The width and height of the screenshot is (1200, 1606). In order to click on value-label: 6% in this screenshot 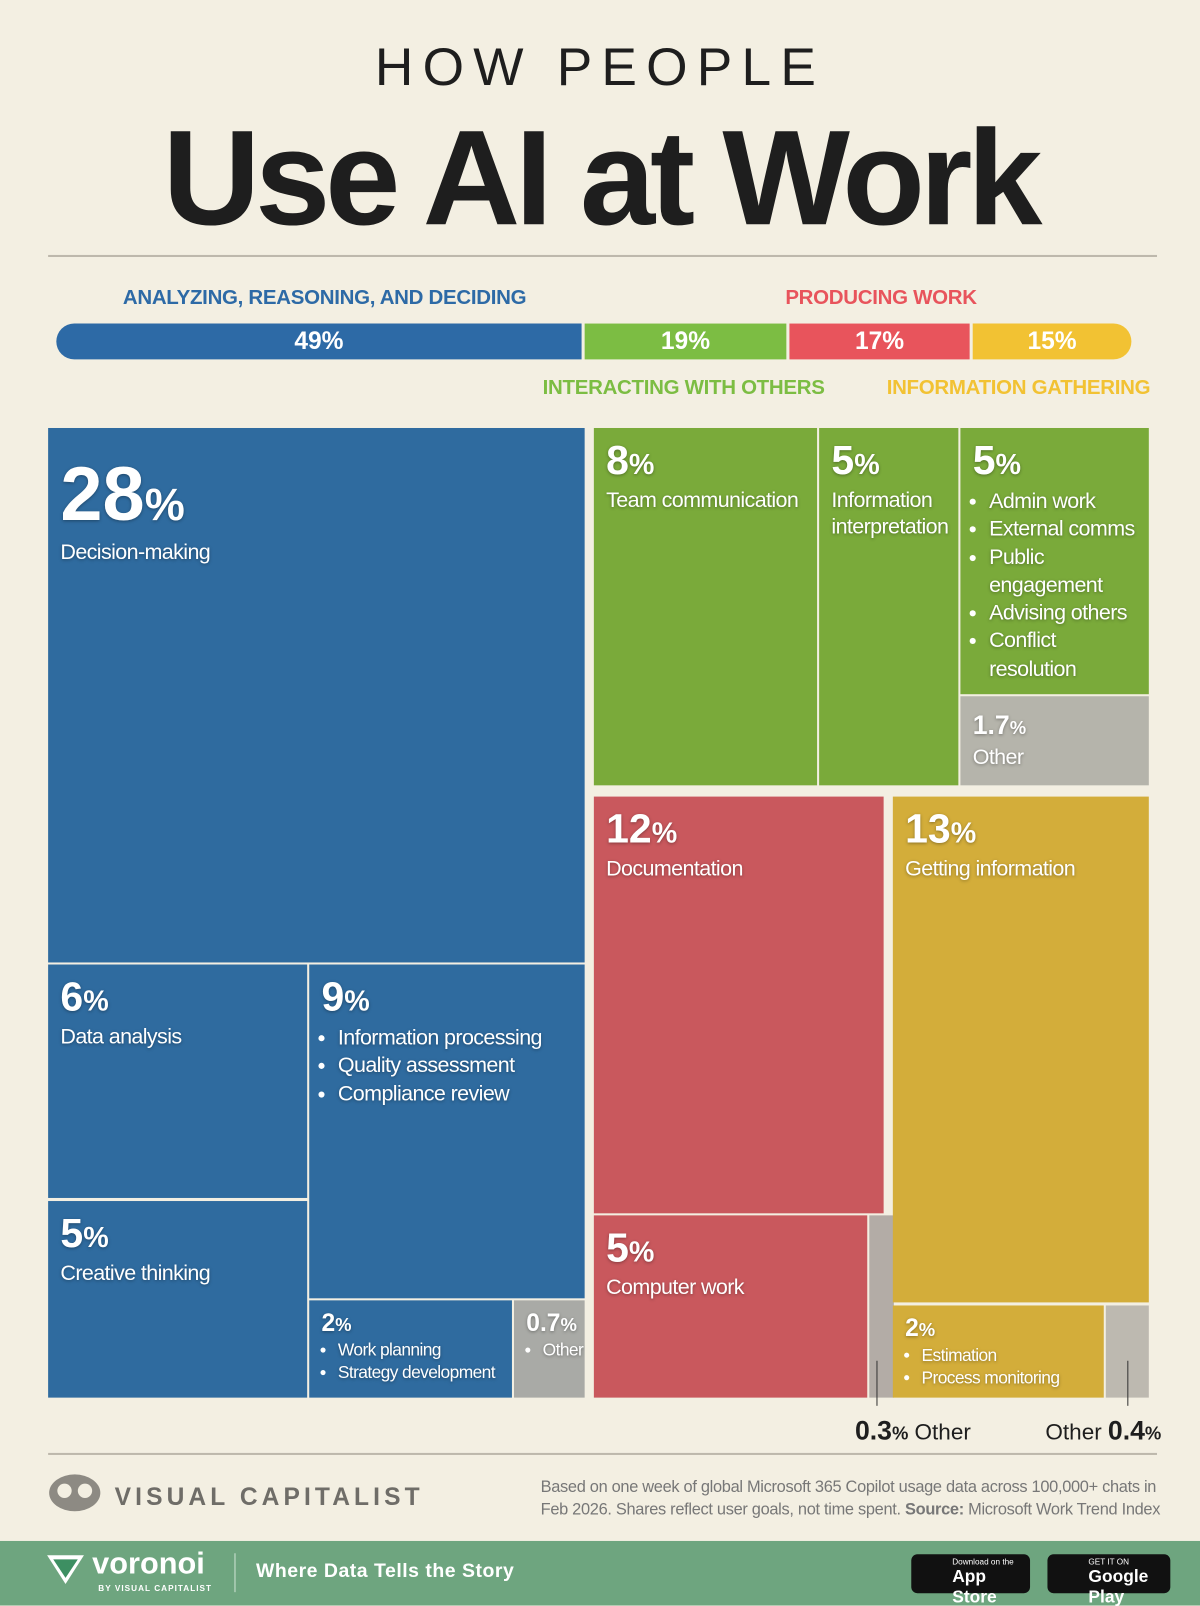, I will do `click(177, 997)`.